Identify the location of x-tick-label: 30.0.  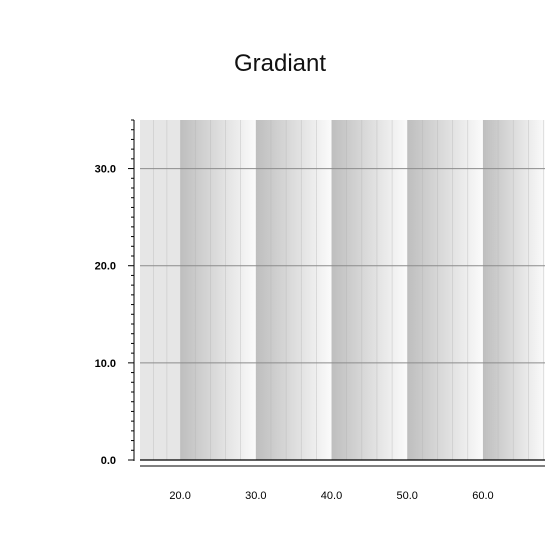
(255, 496).